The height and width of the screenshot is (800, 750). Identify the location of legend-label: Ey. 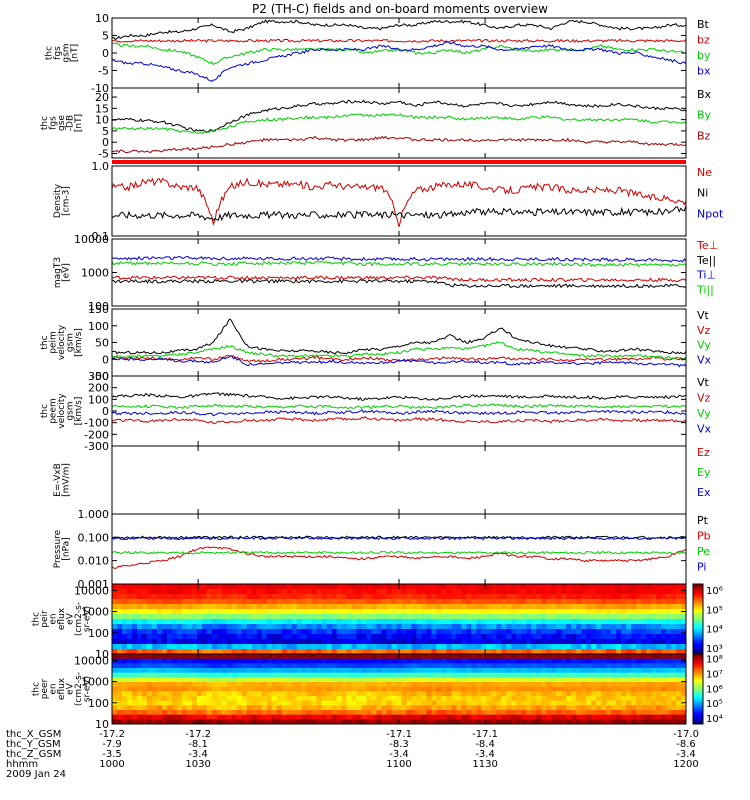
(704, 472).